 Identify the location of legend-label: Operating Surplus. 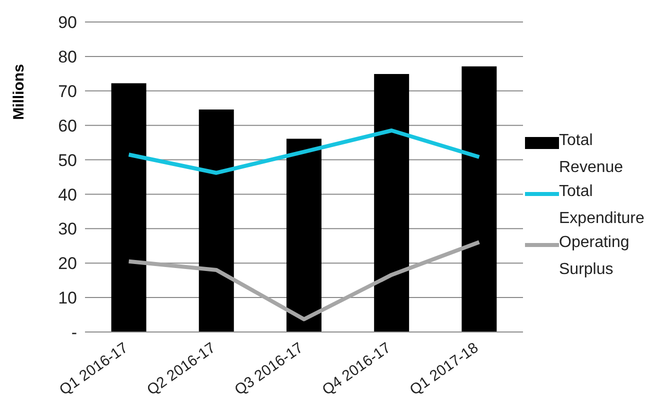
(594, 256).